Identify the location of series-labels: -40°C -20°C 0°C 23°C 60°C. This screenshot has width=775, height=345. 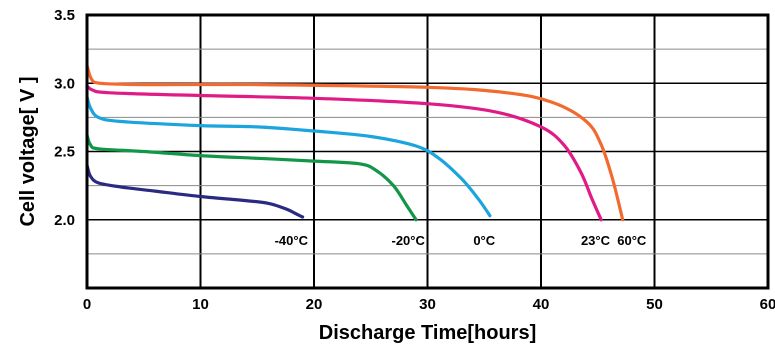
(461, 240).